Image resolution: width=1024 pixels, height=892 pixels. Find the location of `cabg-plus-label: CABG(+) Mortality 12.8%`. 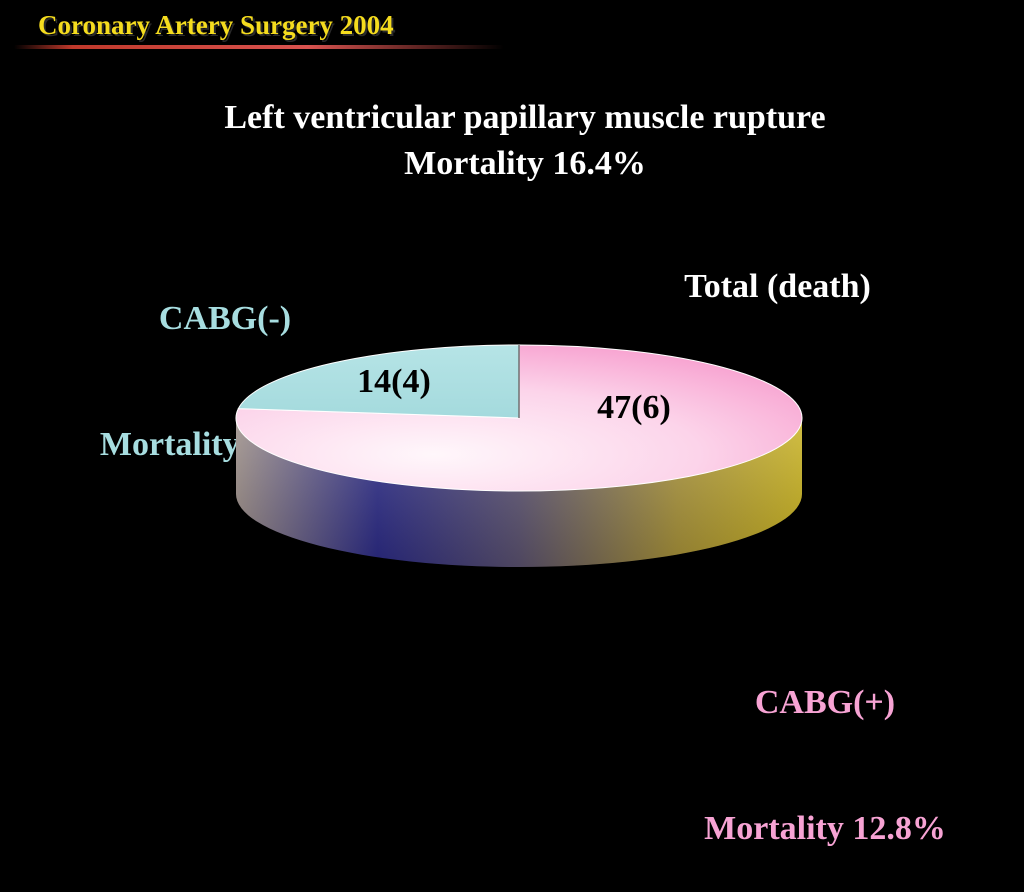

cabg-plus-label: CABG(+) Mortality 12.8% is located at coordinates (825, 745).